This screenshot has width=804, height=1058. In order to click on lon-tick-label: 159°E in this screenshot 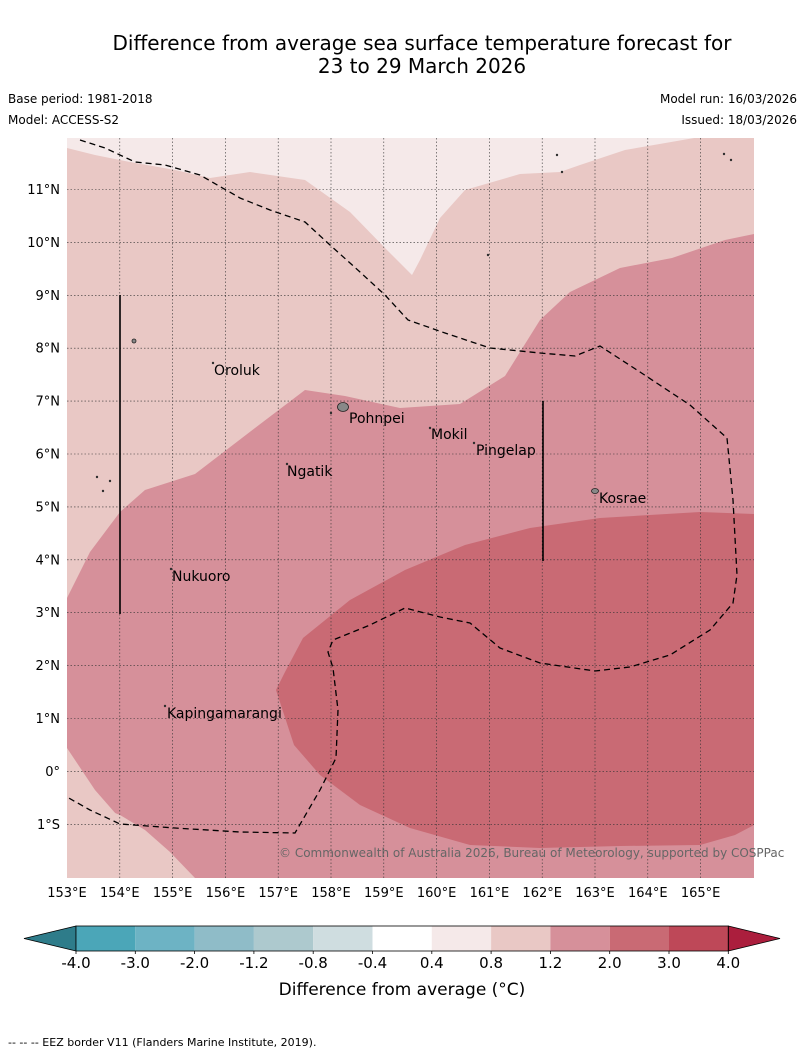, I will do `click(384, 893)`.